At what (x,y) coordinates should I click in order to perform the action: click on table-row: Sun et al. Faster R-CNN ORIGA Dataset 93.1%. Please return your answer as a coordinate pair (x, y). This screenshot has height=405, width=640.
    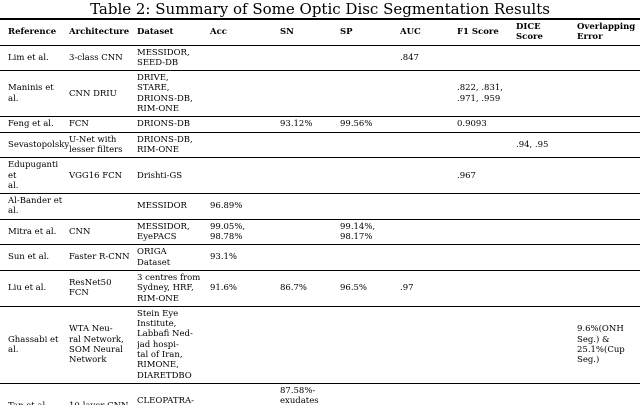
    Looking at the image, I should click on (320, 258).